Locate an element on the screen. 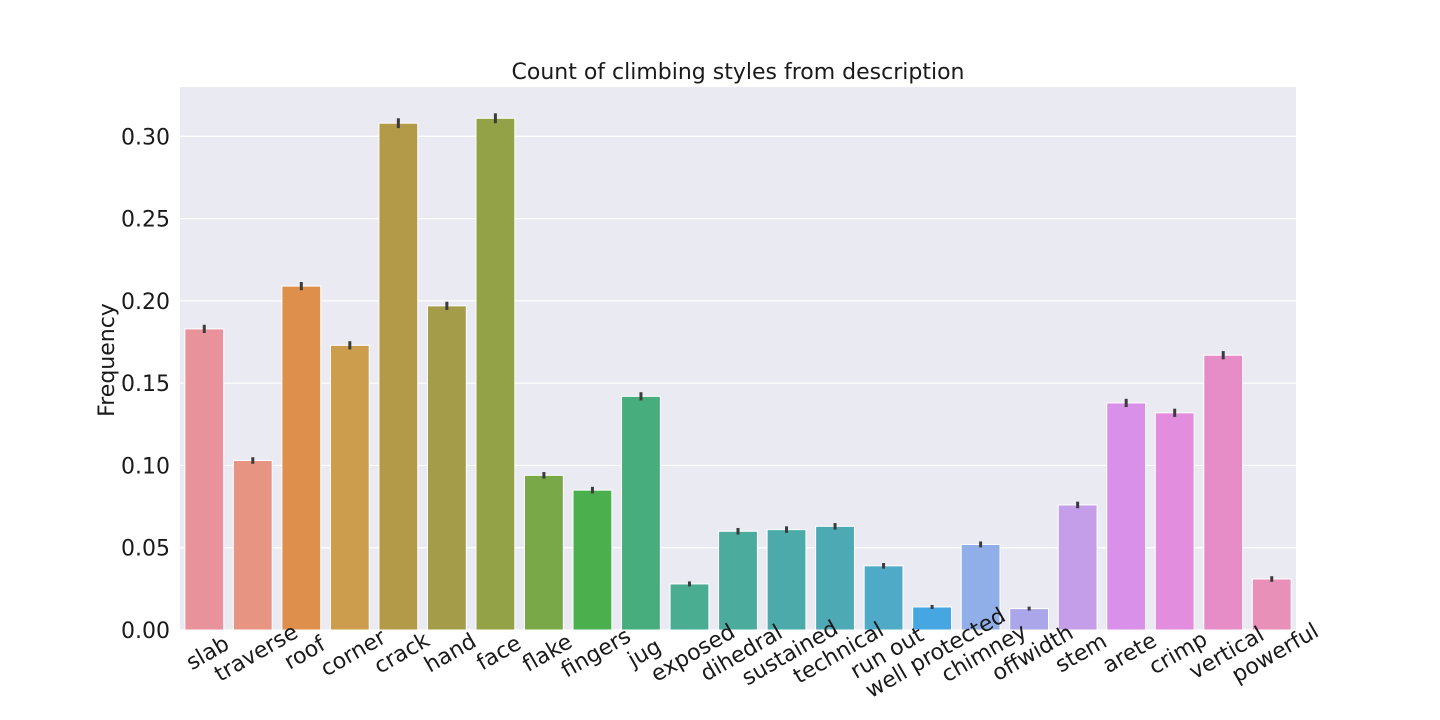 Image resolution: width=1440 pixels, height=720 pixels. y-tick-label: 0.10 is located at coordinates (145, 466).